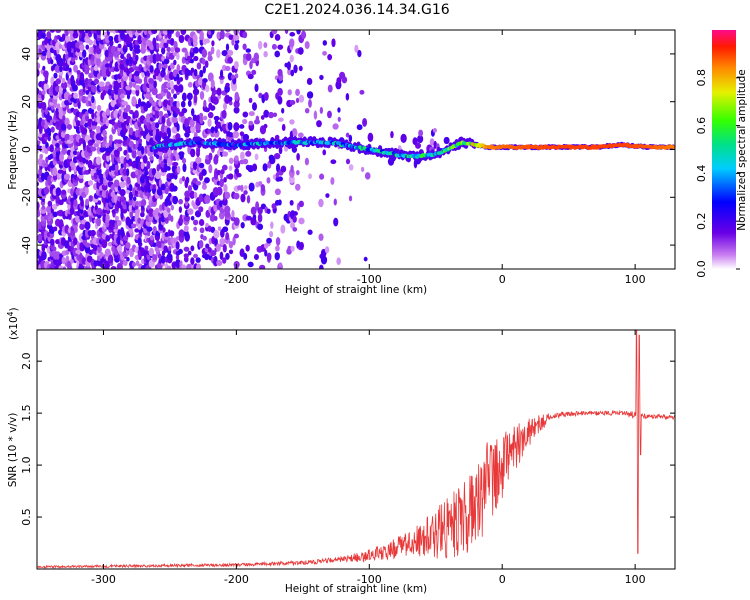 This screenshot has height=600, width=750. Describe the element at coordinates (13, 149) in the screenshot. I see `spectrogram-y-axis-label: Frequency (Hz)` at that location.